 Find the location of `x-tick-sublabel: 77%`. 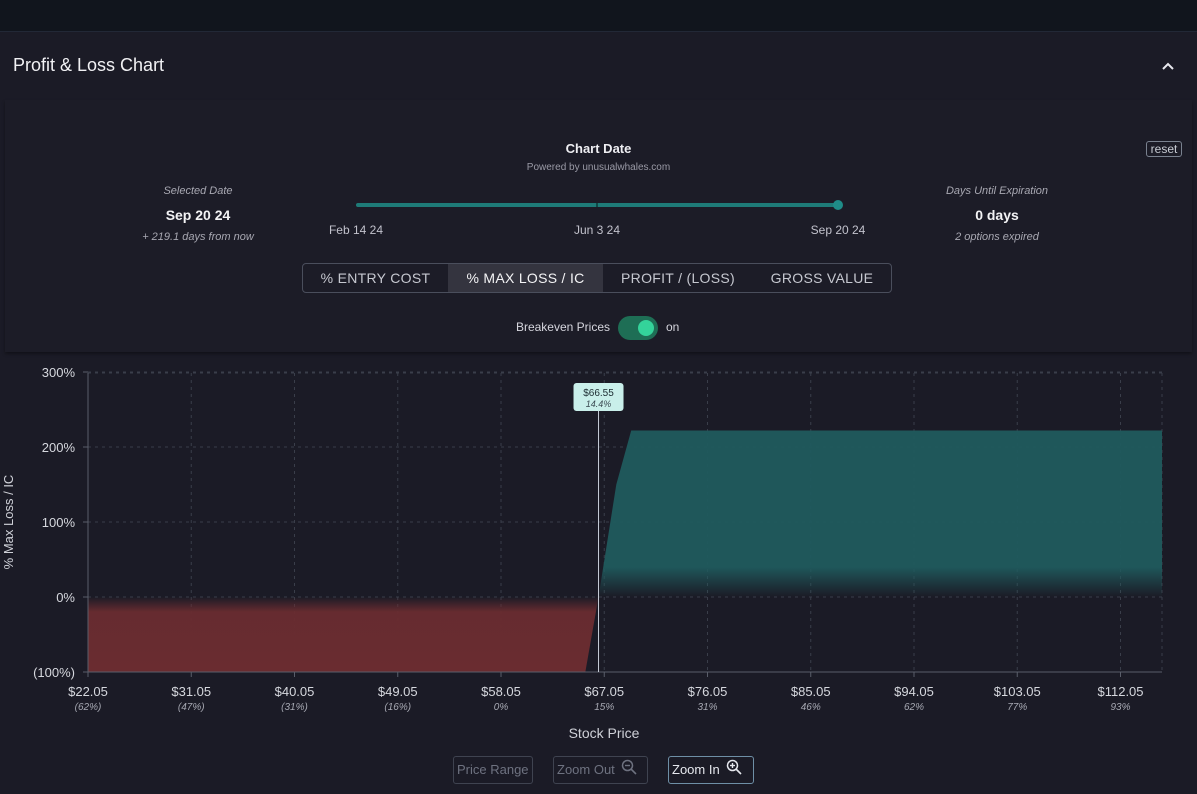

x-tick-sublabel: 77% is located at coordinates (1017, 707).